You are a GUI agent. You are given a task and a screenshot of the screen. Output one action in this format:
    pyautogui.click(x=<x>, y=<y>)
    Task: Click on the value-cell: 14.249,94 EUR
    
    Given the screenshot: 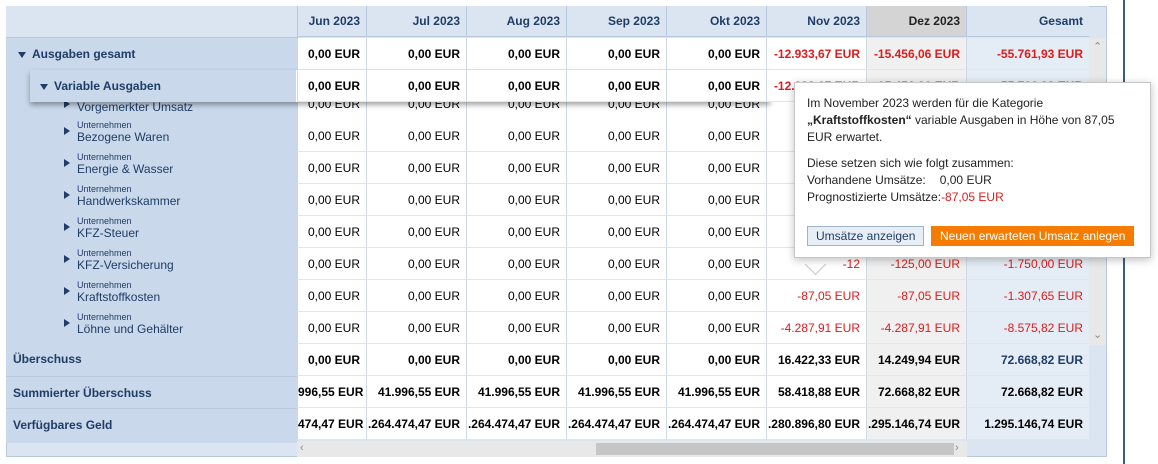 What is the action you would take?
    pyautogui.click(x=916, y=360)
    